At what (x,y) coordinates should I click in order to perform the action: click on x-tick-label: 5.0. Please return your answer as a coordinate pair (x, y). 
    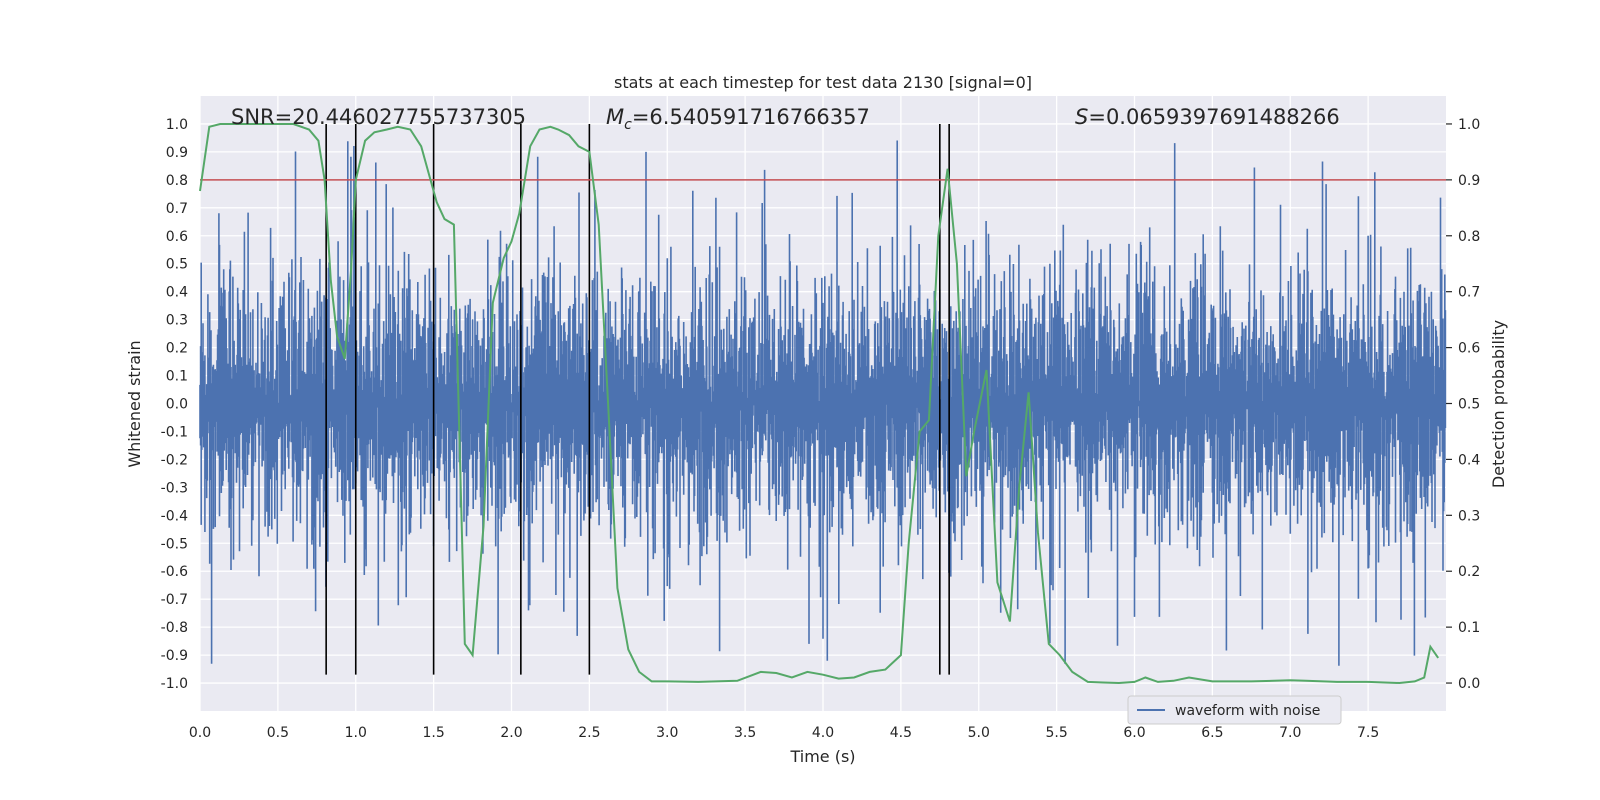
    Looking at the image, I should click on (979, 733).